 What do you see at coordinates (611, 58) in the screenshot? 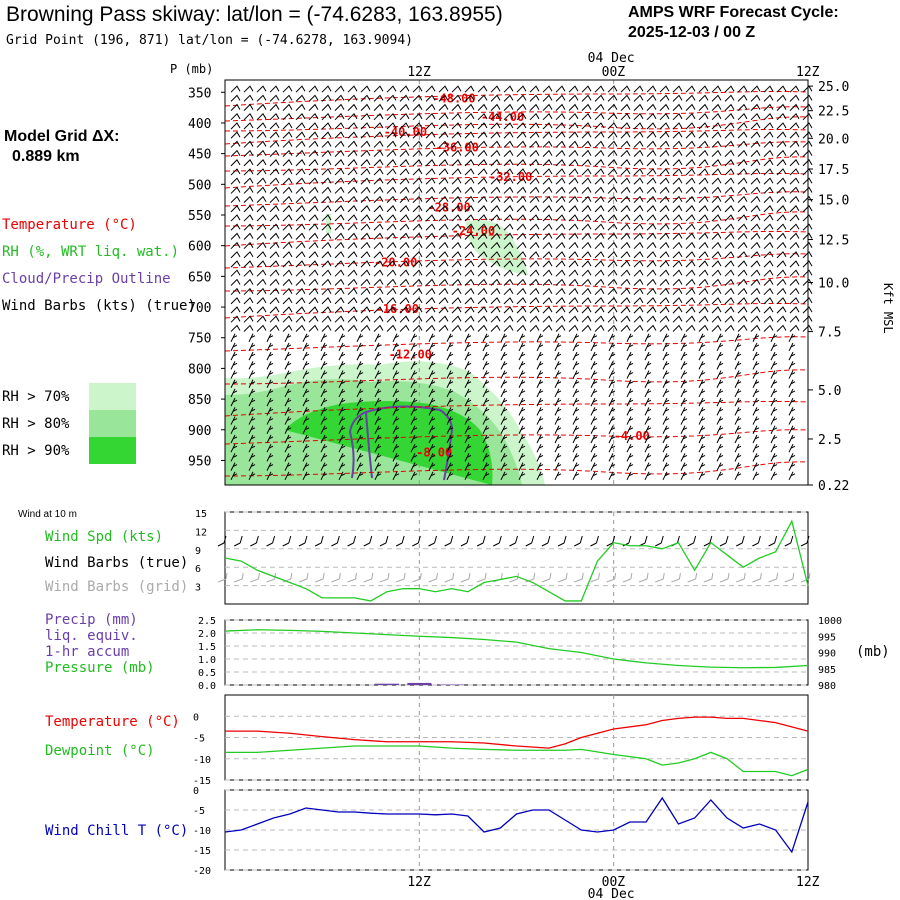
I see `top-date-label: 04 Dec` at bounding box center [611, 58].